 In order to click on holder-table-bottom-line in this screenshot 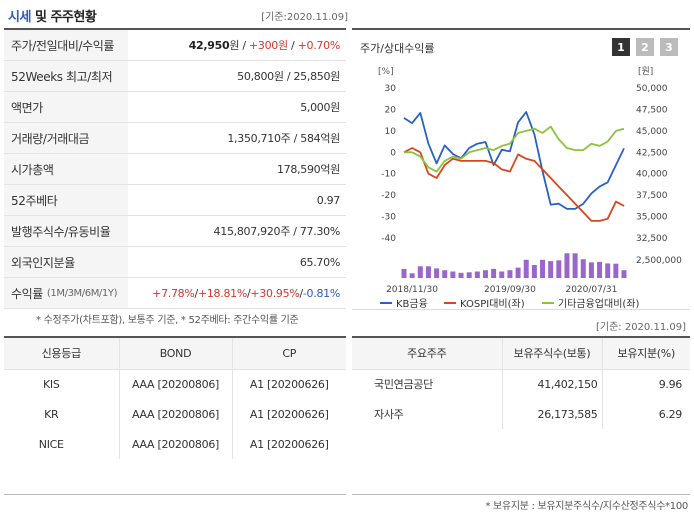, I will do `click(521, 494)`.